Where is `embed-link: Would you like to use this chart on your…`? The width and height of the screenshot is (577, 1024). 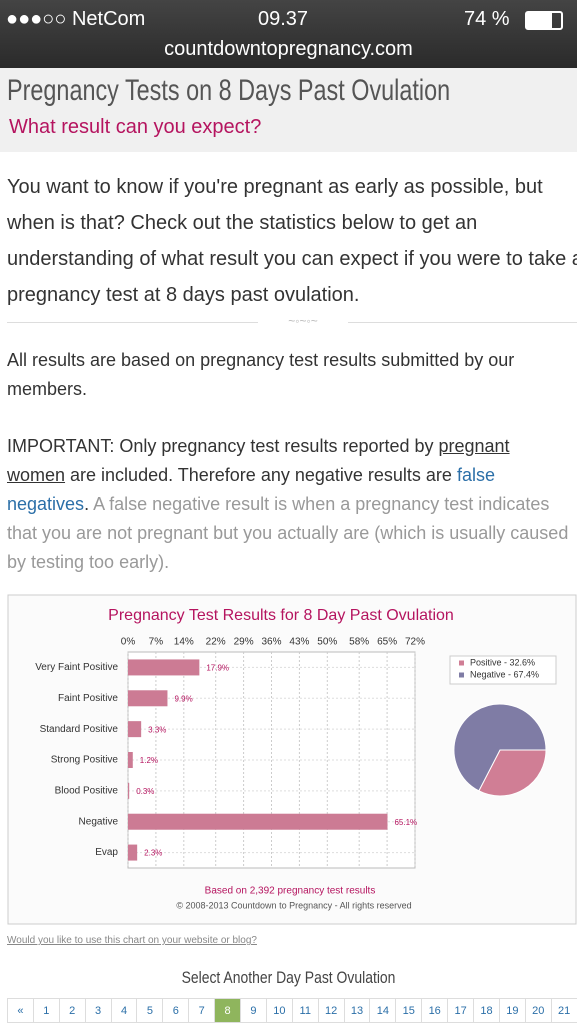 embed-link: Would you like to use this chart on your… is located at coordinates (132, 940).